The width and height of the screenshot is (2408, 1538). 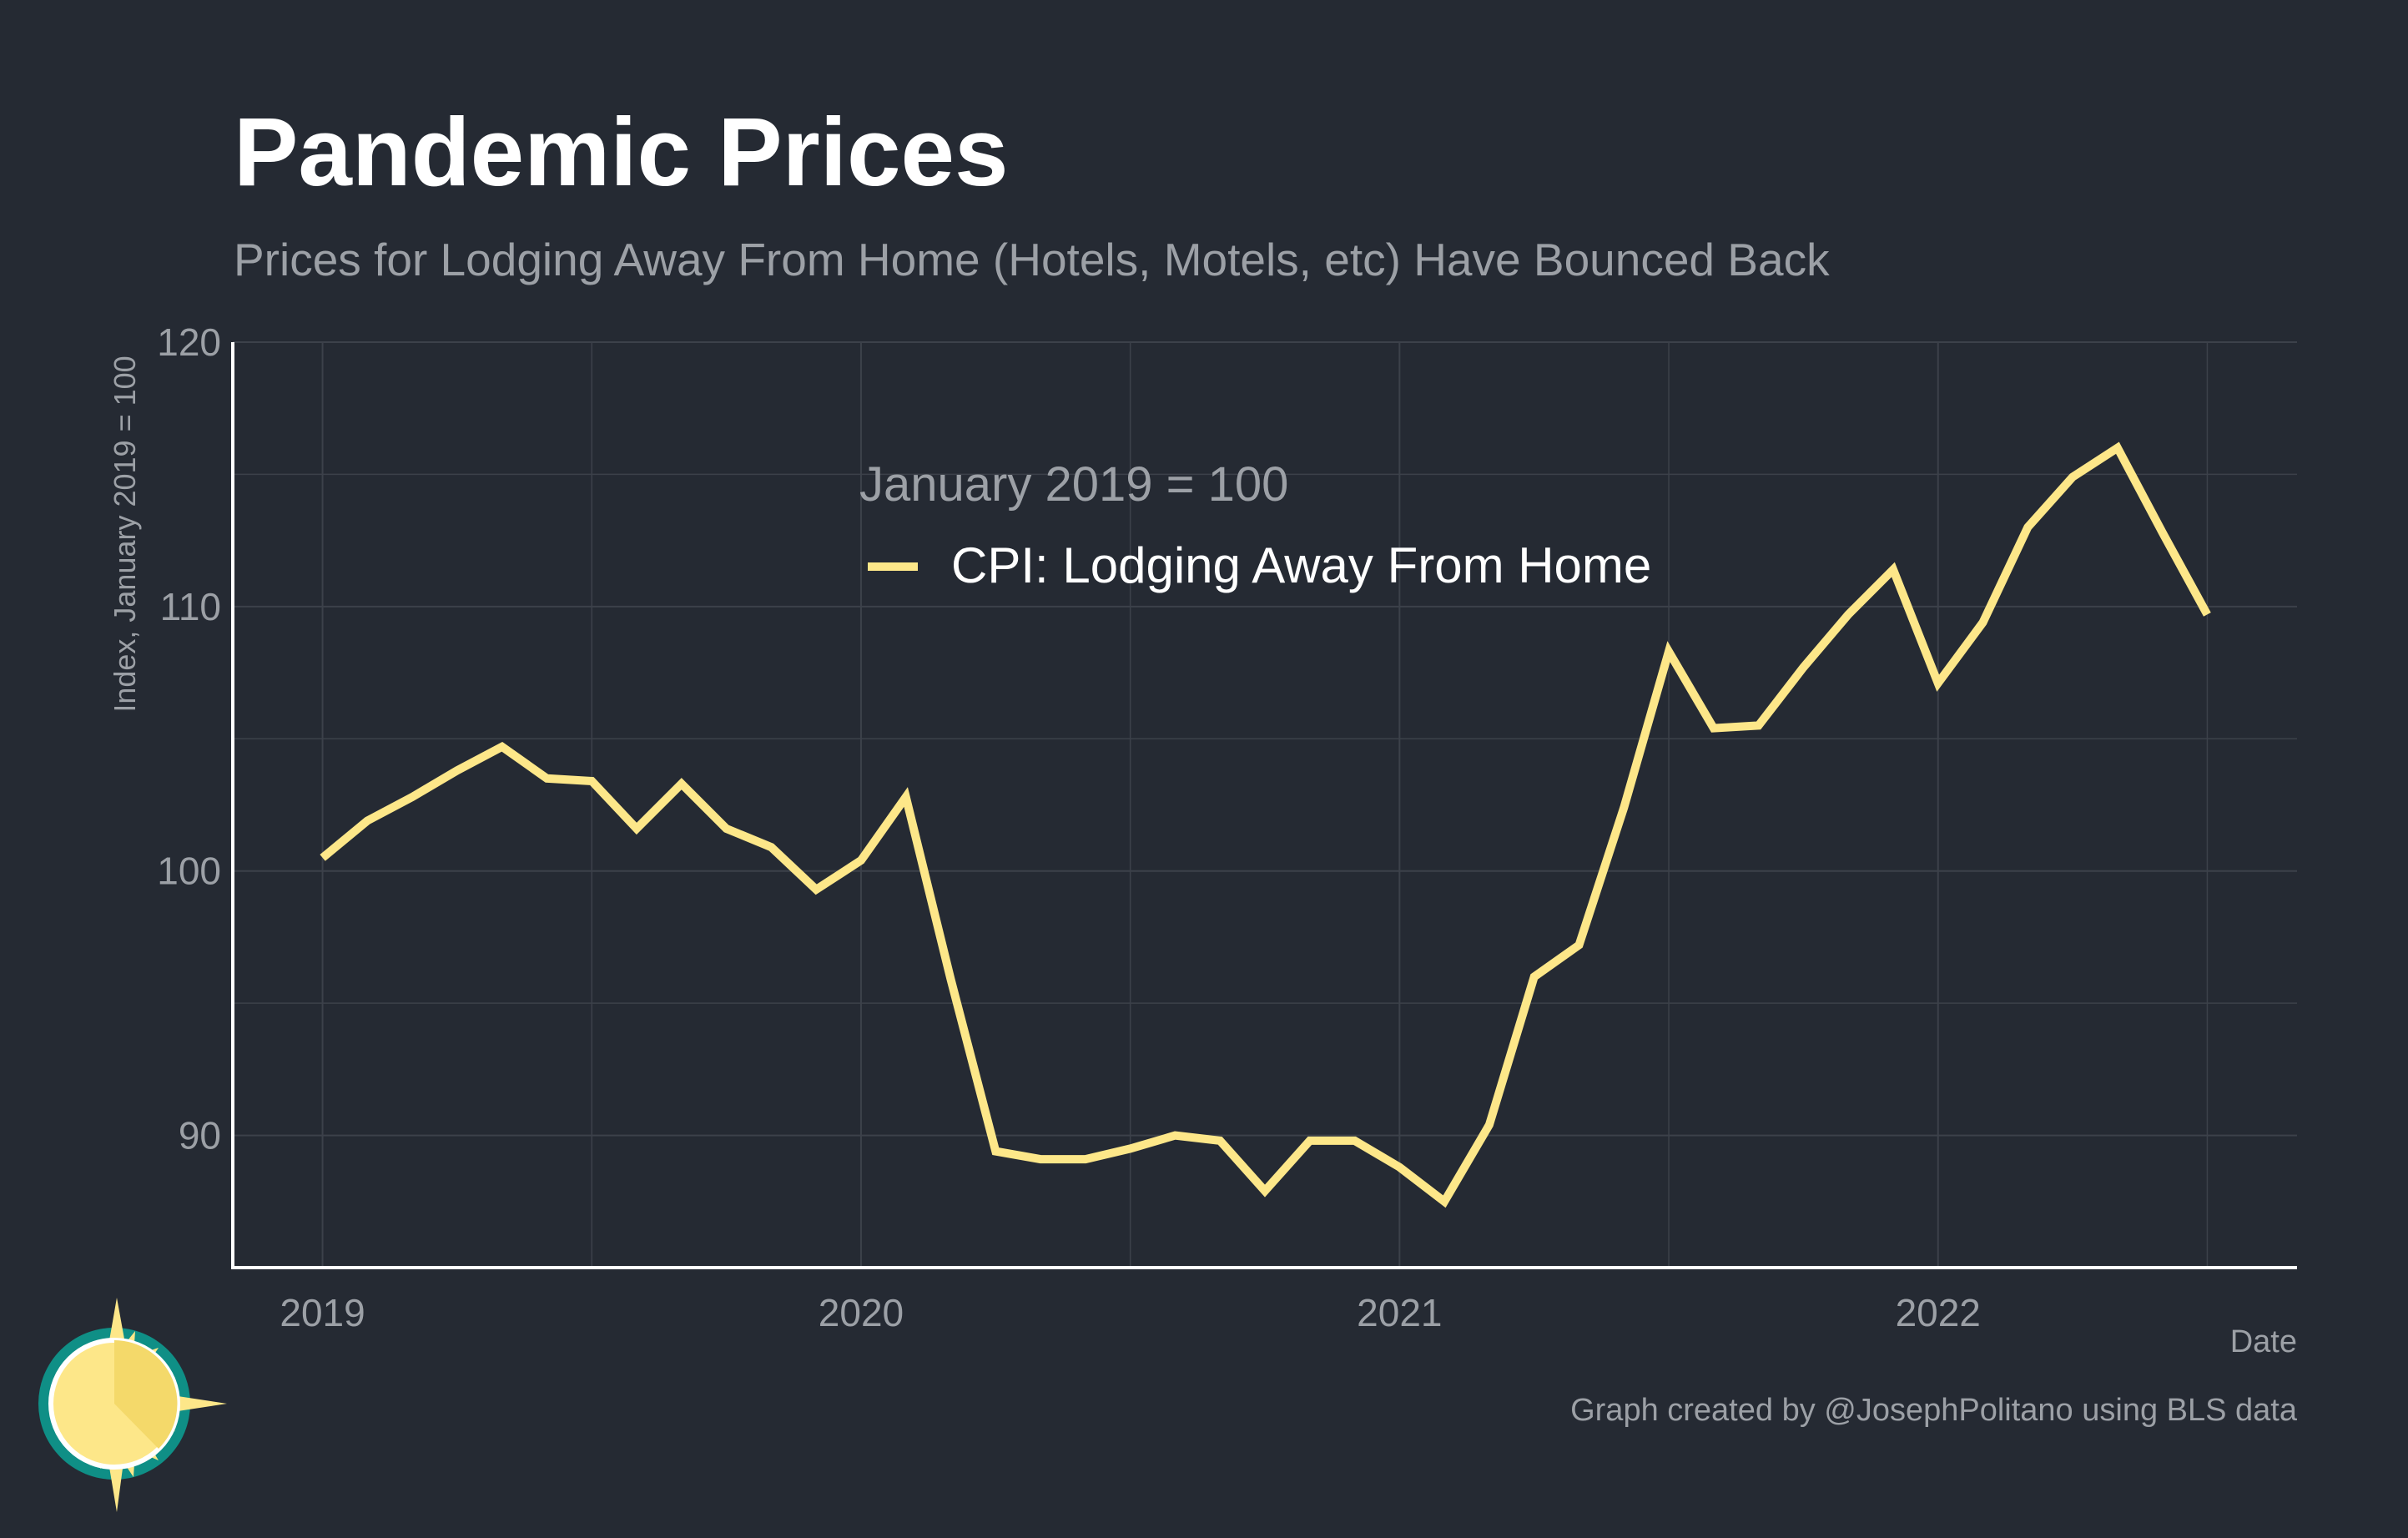 What do you see at coordinates (1130, 1312) in the screenshot?
I see `x-axis-ticks: 2019 2020 2021 2022` at bounding box center [1130, 1312].